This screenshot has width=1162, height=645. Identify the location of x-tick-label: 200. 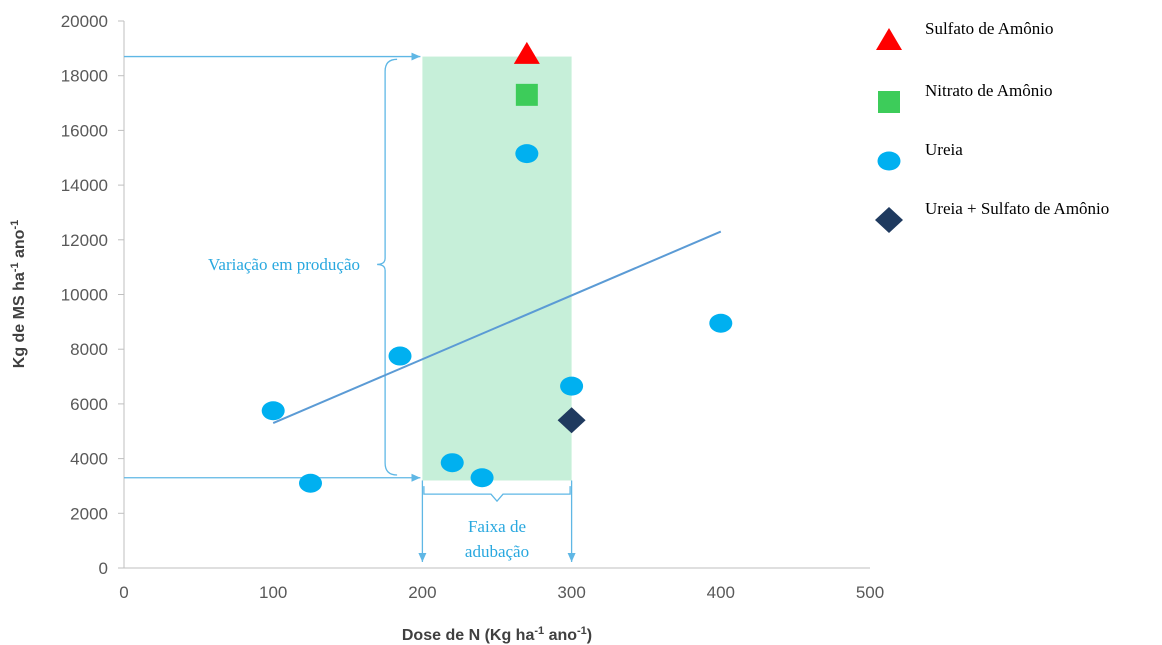
(422, 592).